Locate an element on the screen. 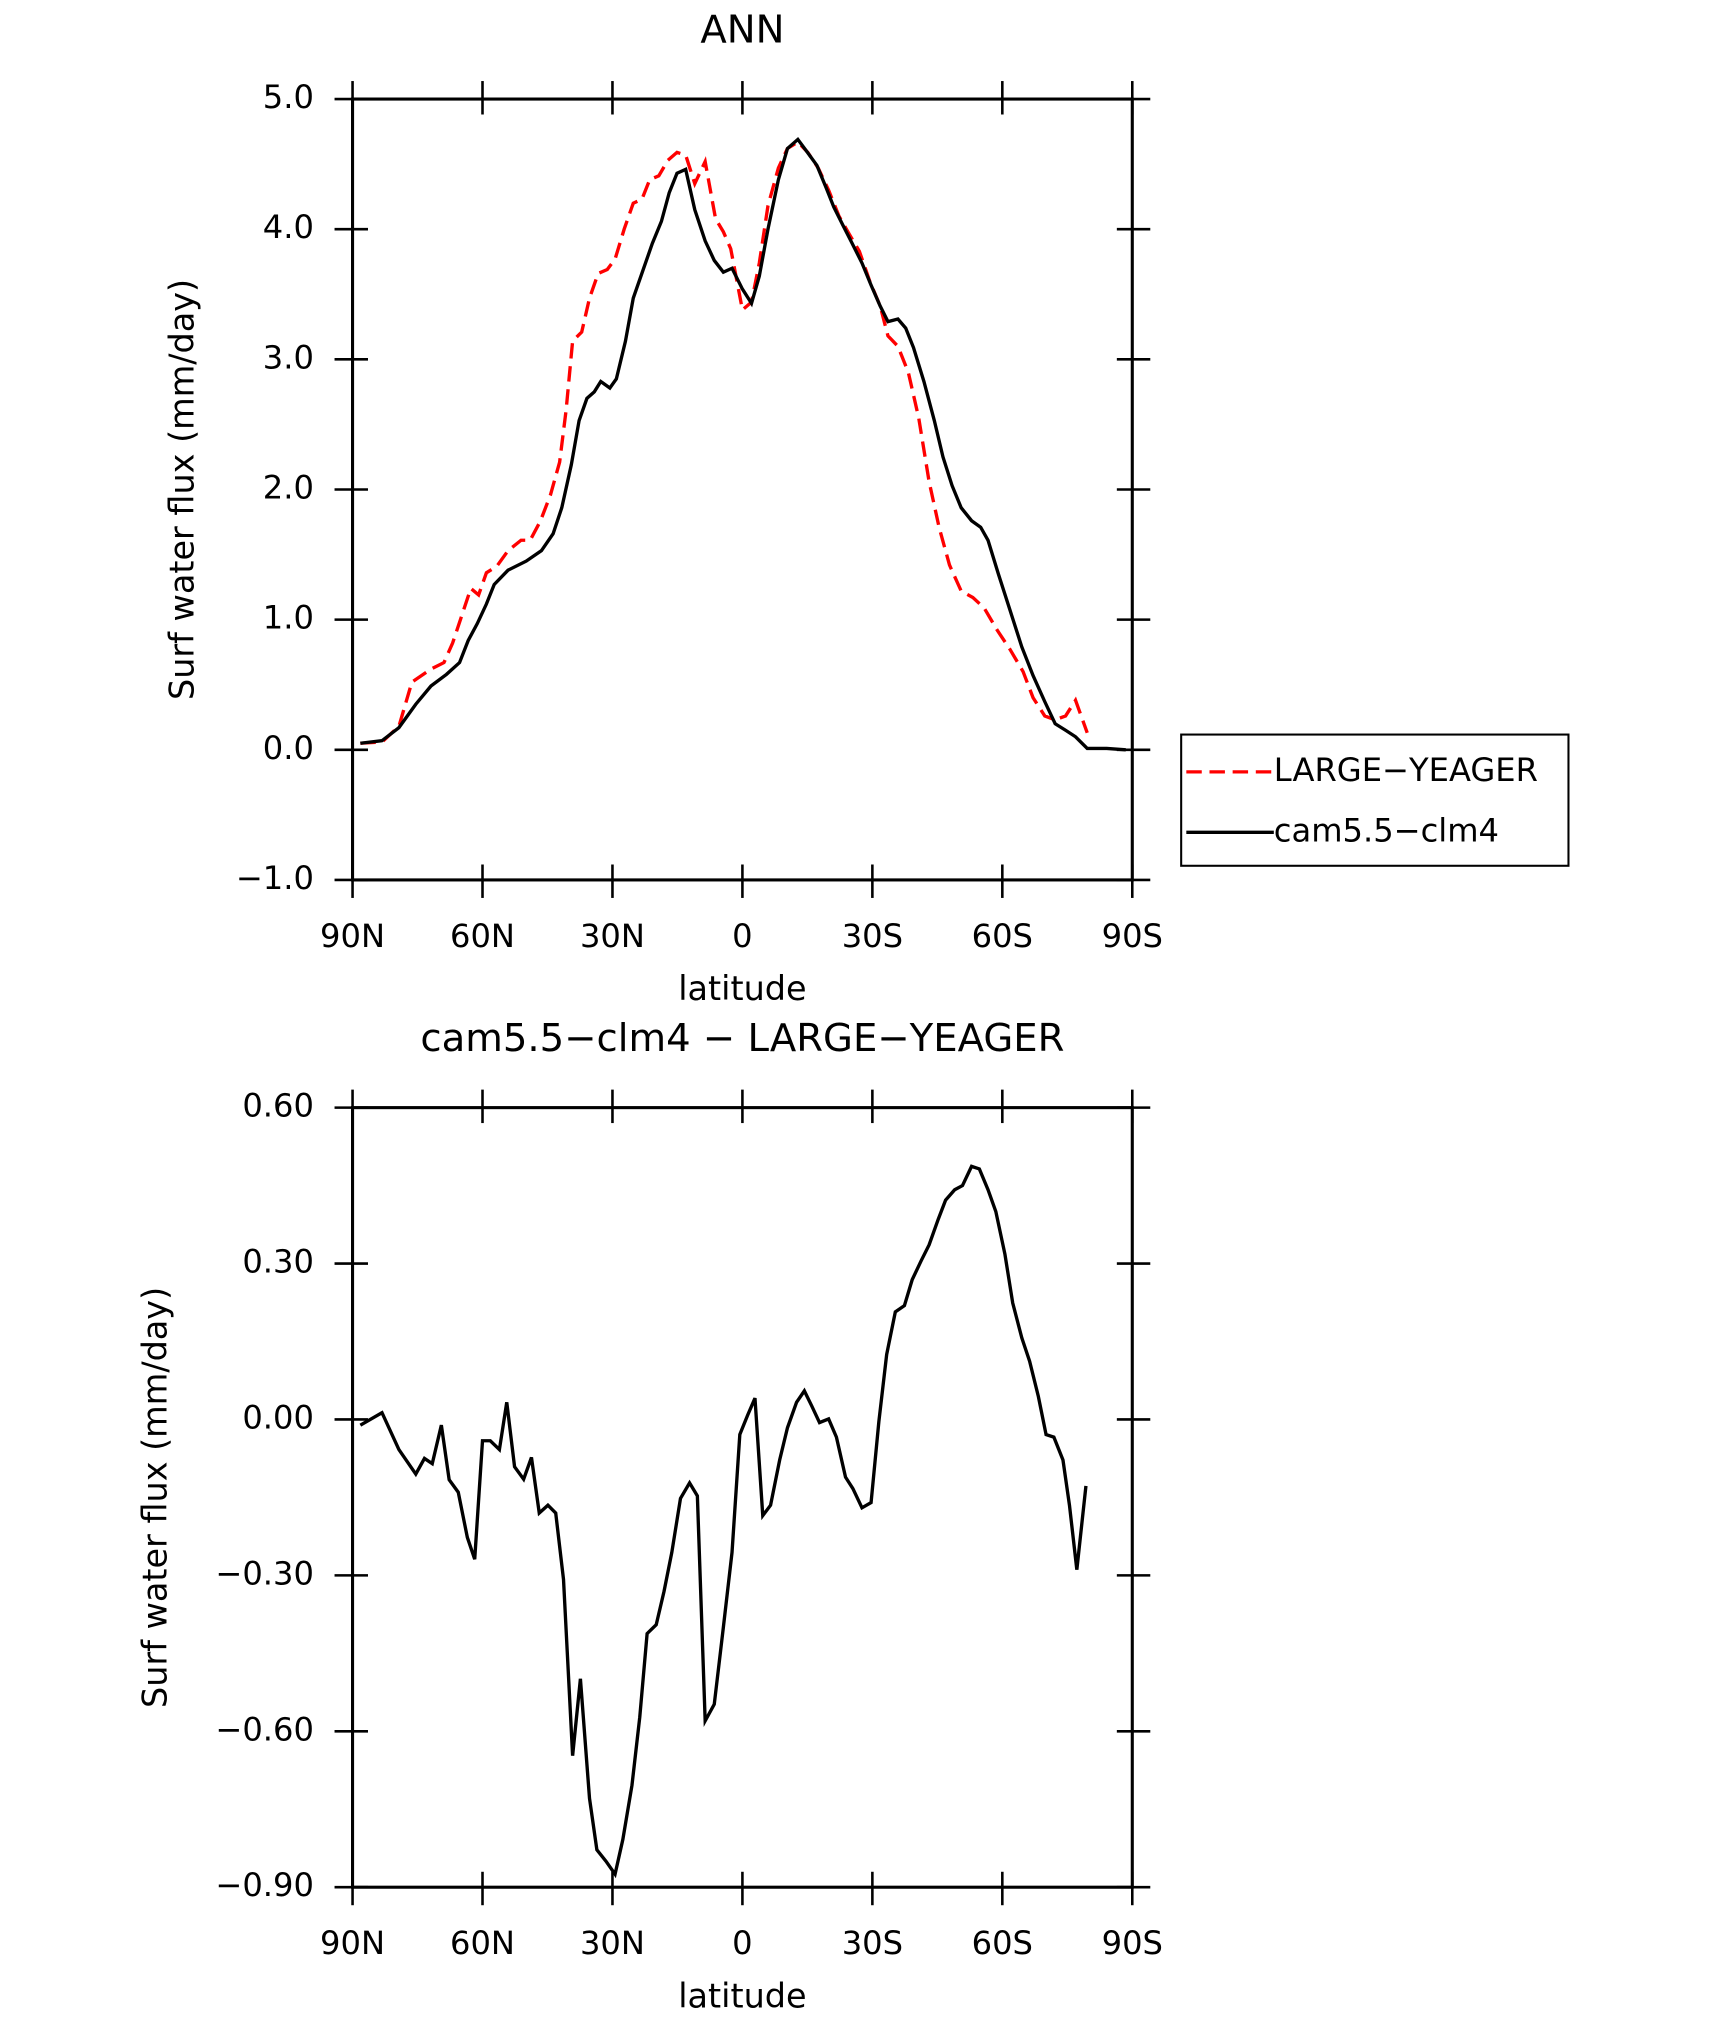 The image size is (1710, 2021). y-tick-label: 0.00 is located at coordinates (278, 1417).